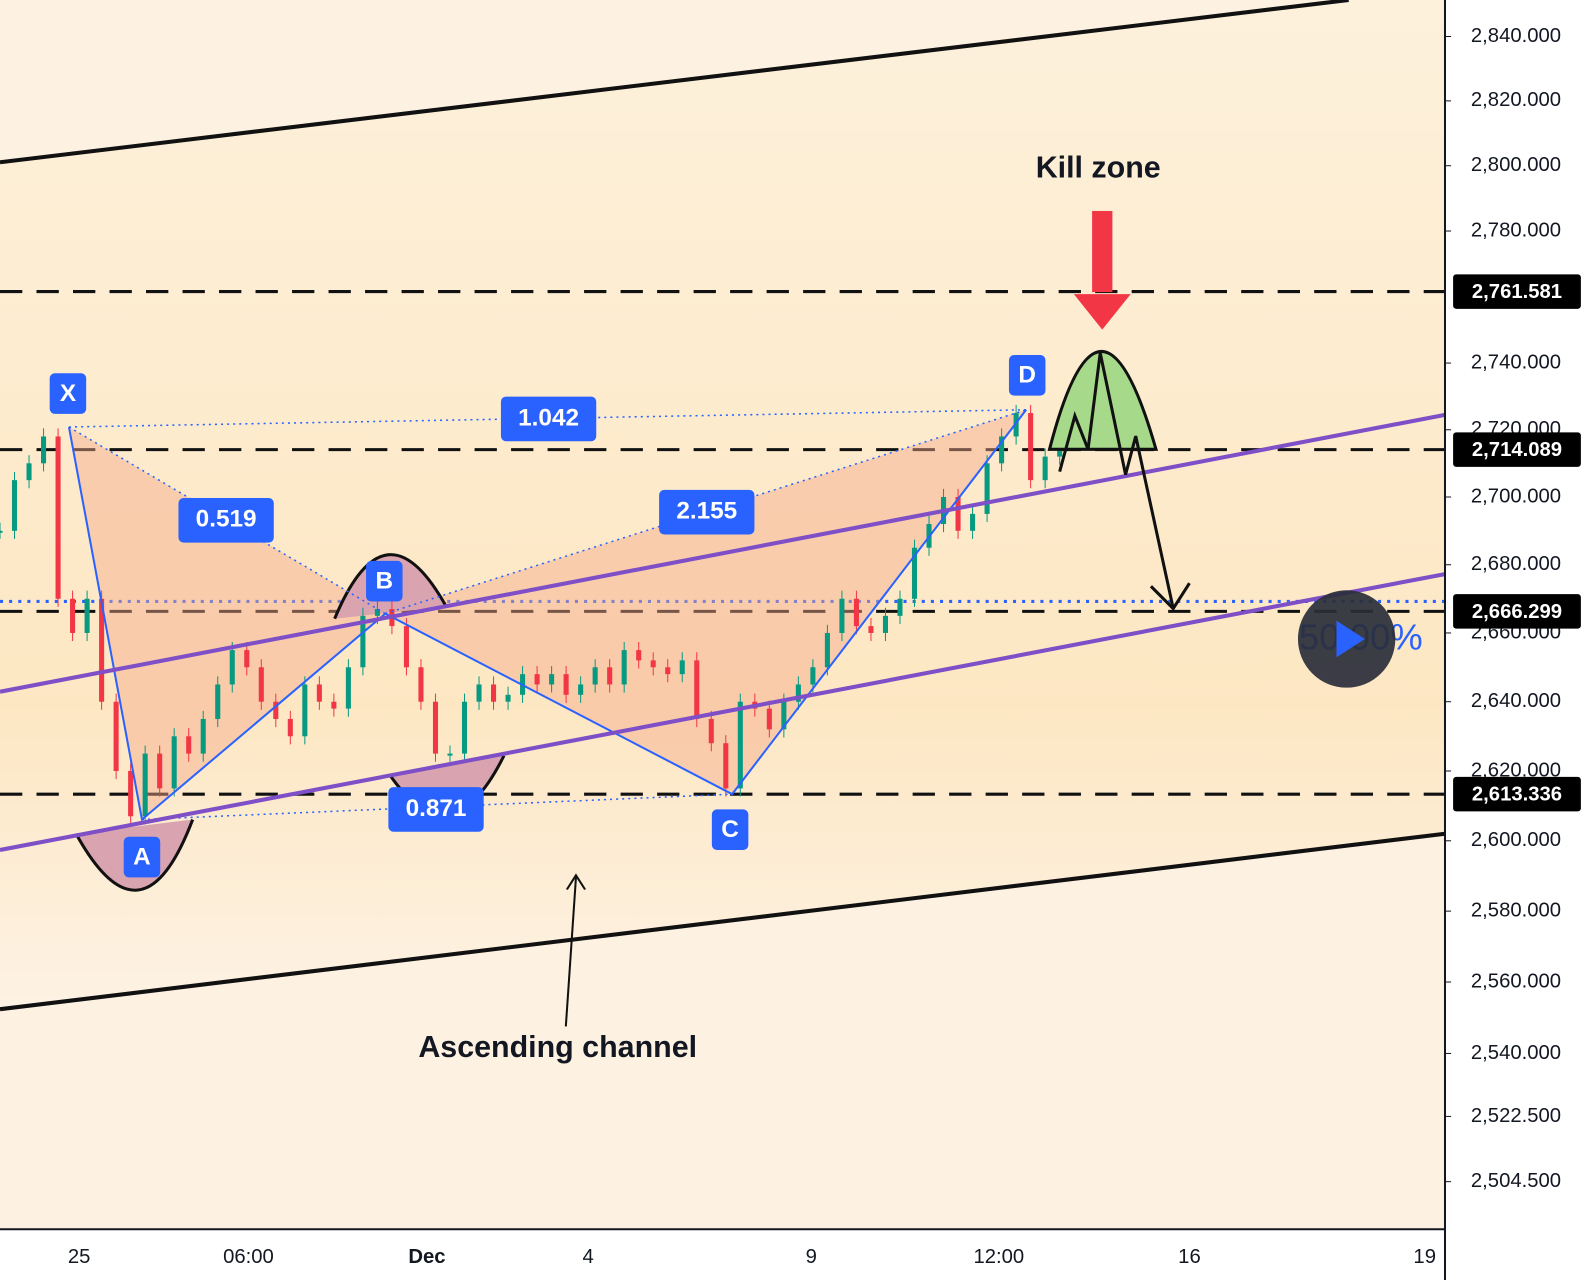  What do you see at coordinates (1517, 450) in the screenshot?
I see `level-label: 2,714.089` at bounding box center [1517, 450].